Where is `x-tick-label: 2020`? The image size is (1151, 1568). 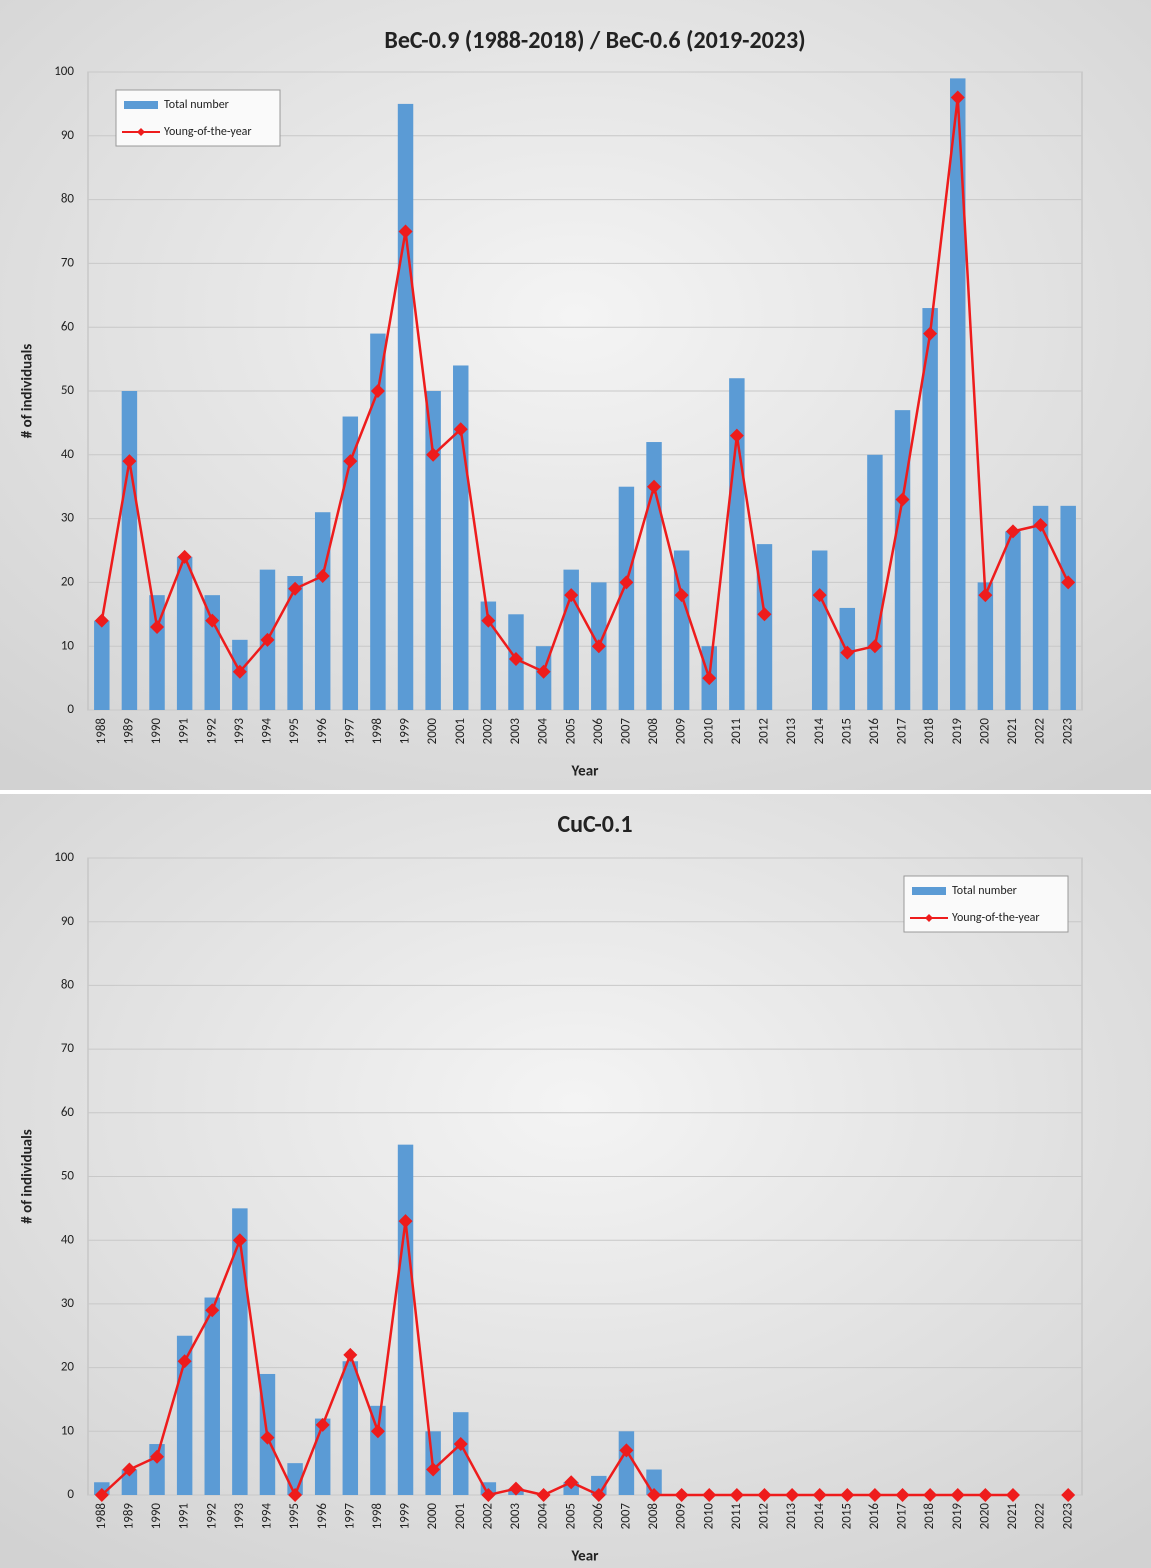 x-tick-label: 2020 is located at coordinates (984, 1516).